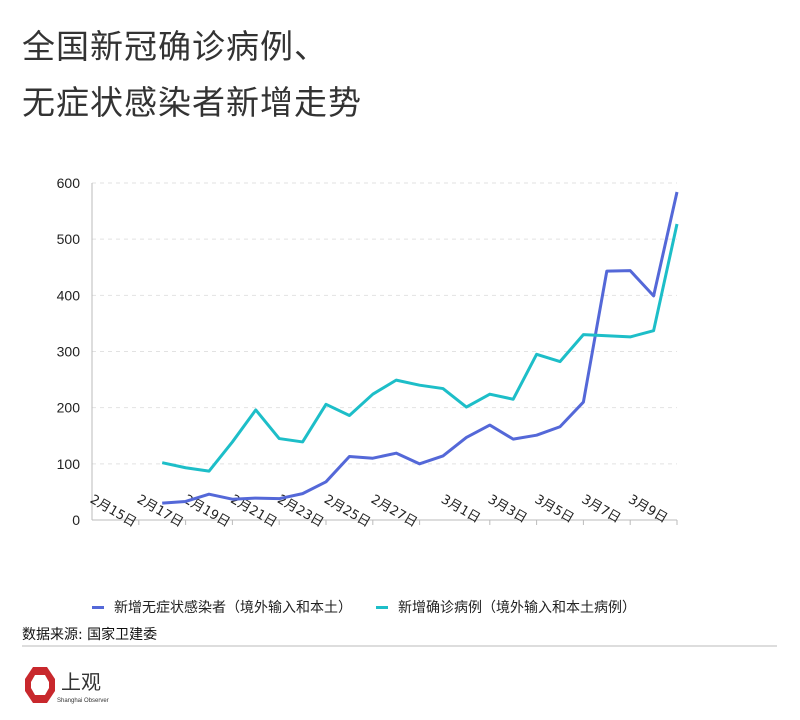 Image resolution: width=800 pixels, height=720 pixels. What do you see at coordinates (192, 102) in the screenshot?
I see `chart-title-line-2: 无症状感染者新增走势` at bounding box center [192, 102].